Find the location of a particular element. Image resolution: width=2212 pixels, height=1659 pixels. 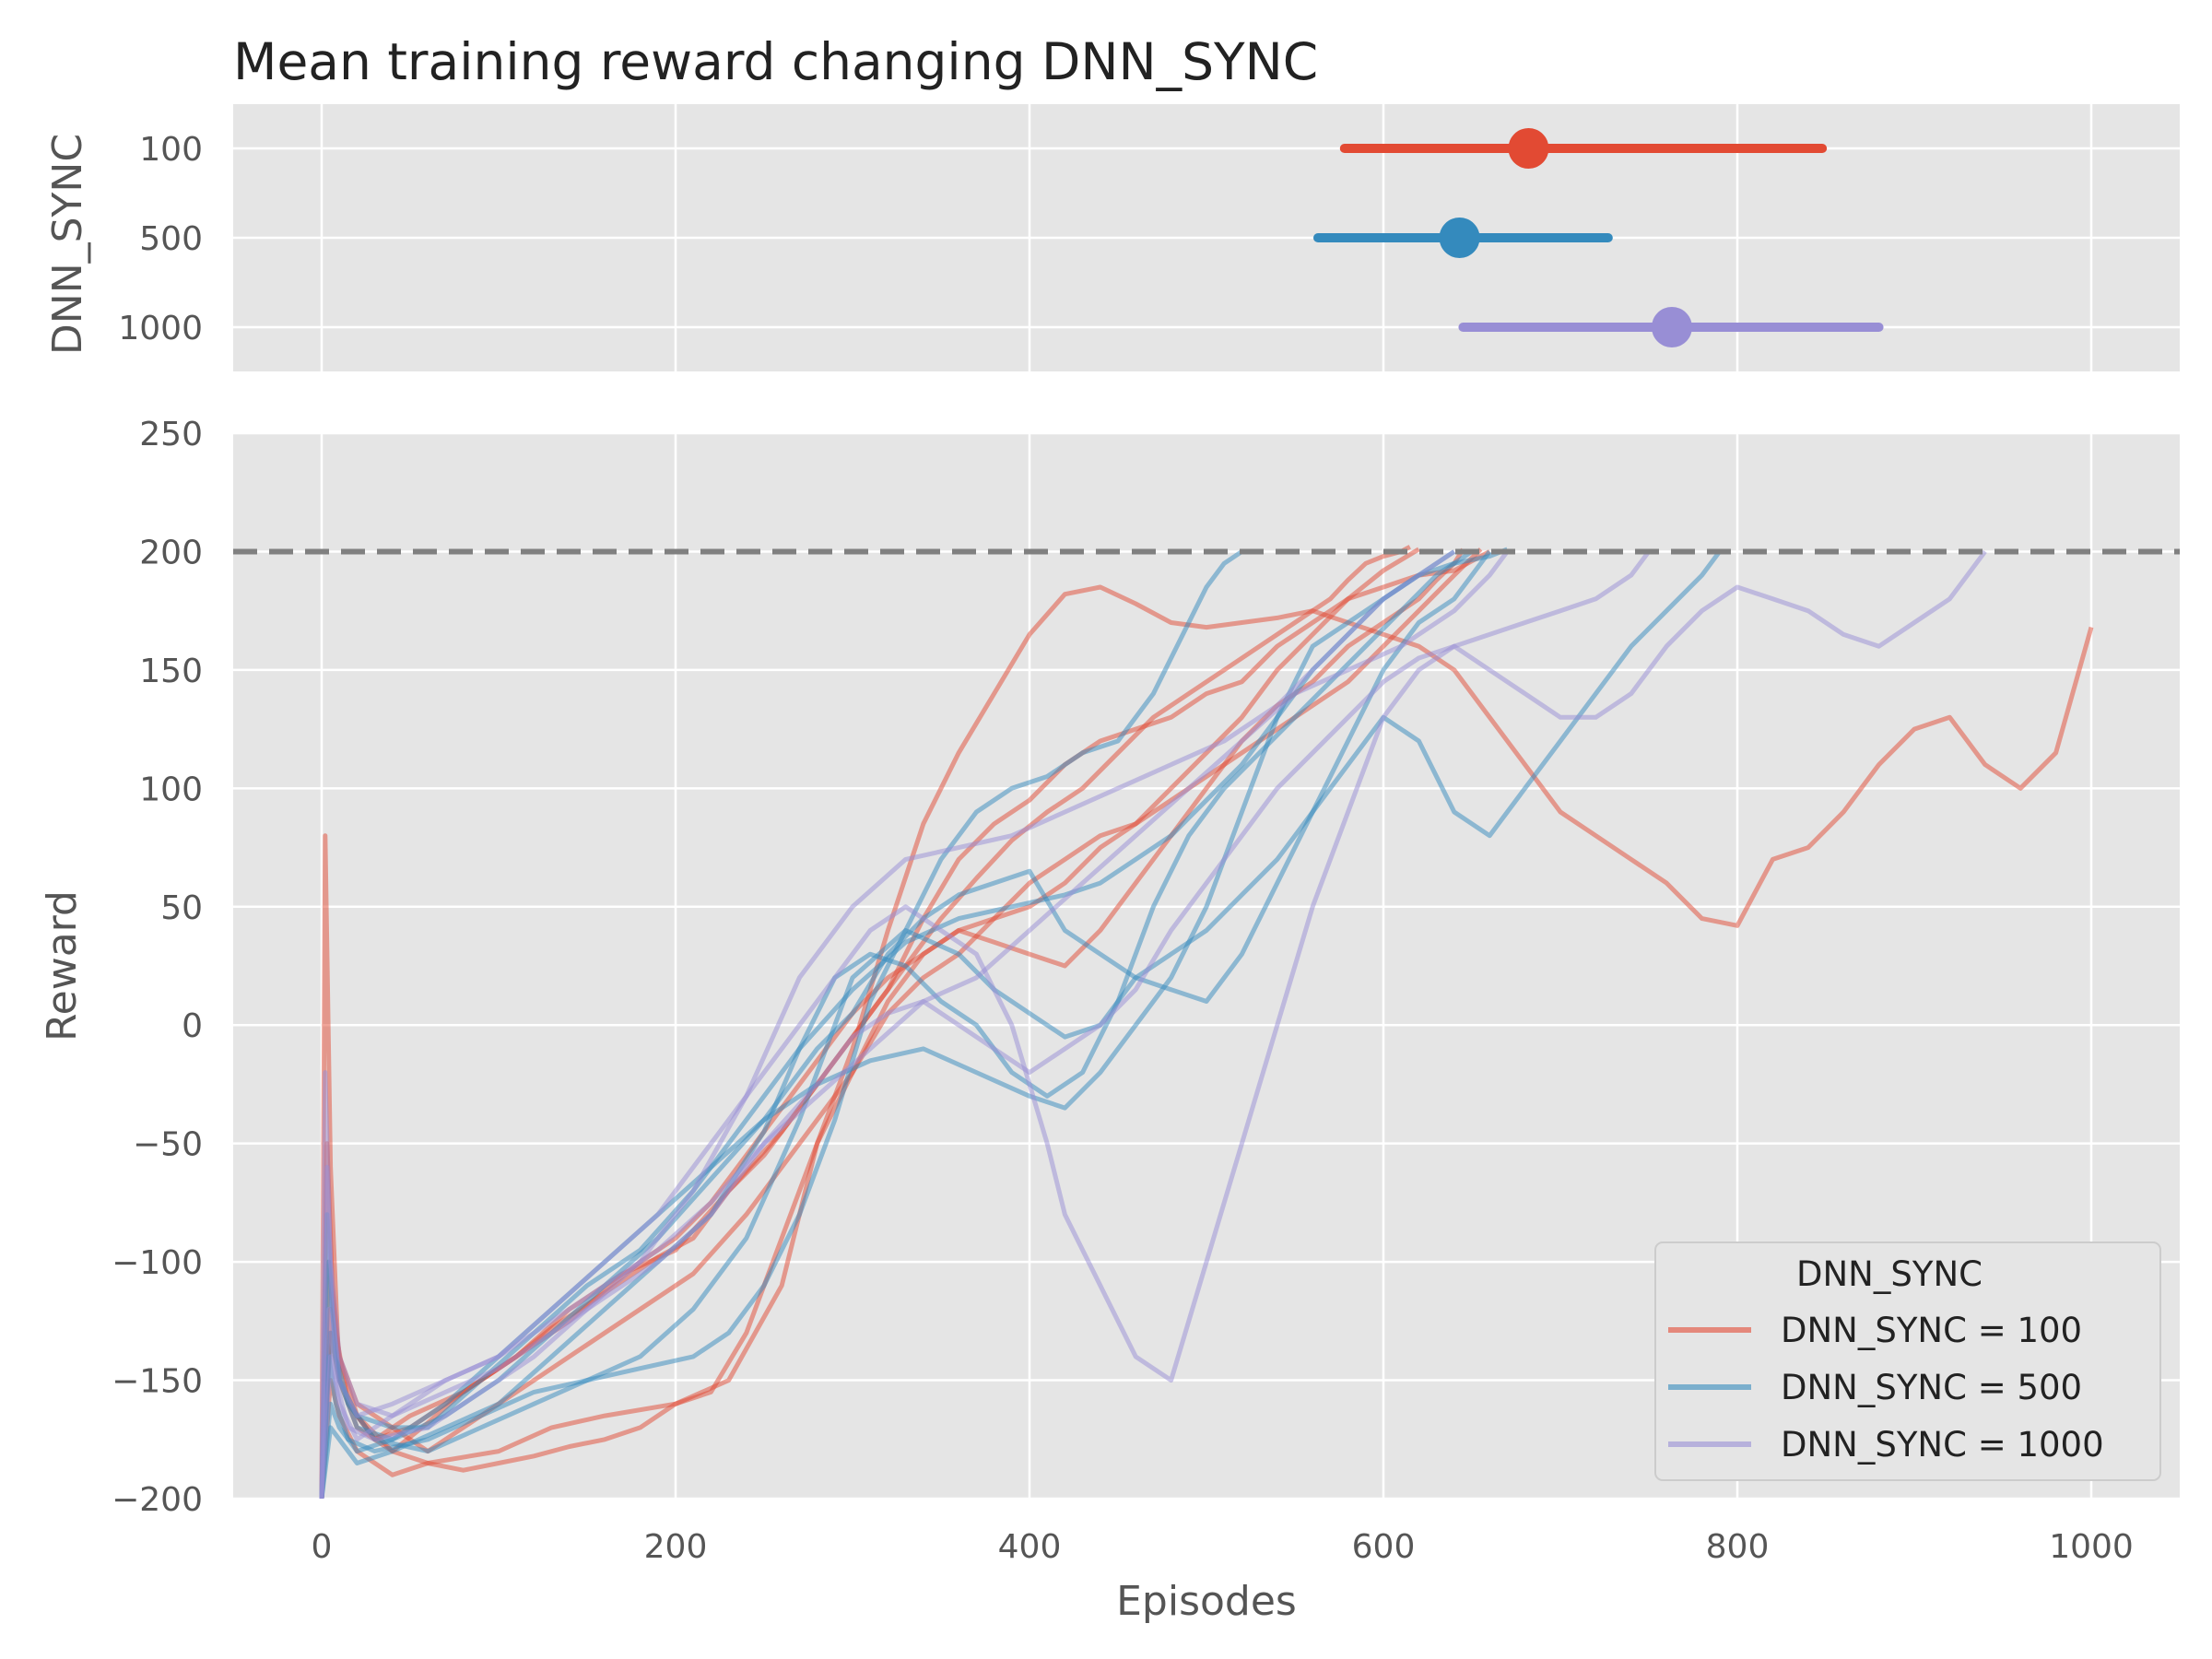

y-tick-0: 0 is located at coordinates (192, 1026).